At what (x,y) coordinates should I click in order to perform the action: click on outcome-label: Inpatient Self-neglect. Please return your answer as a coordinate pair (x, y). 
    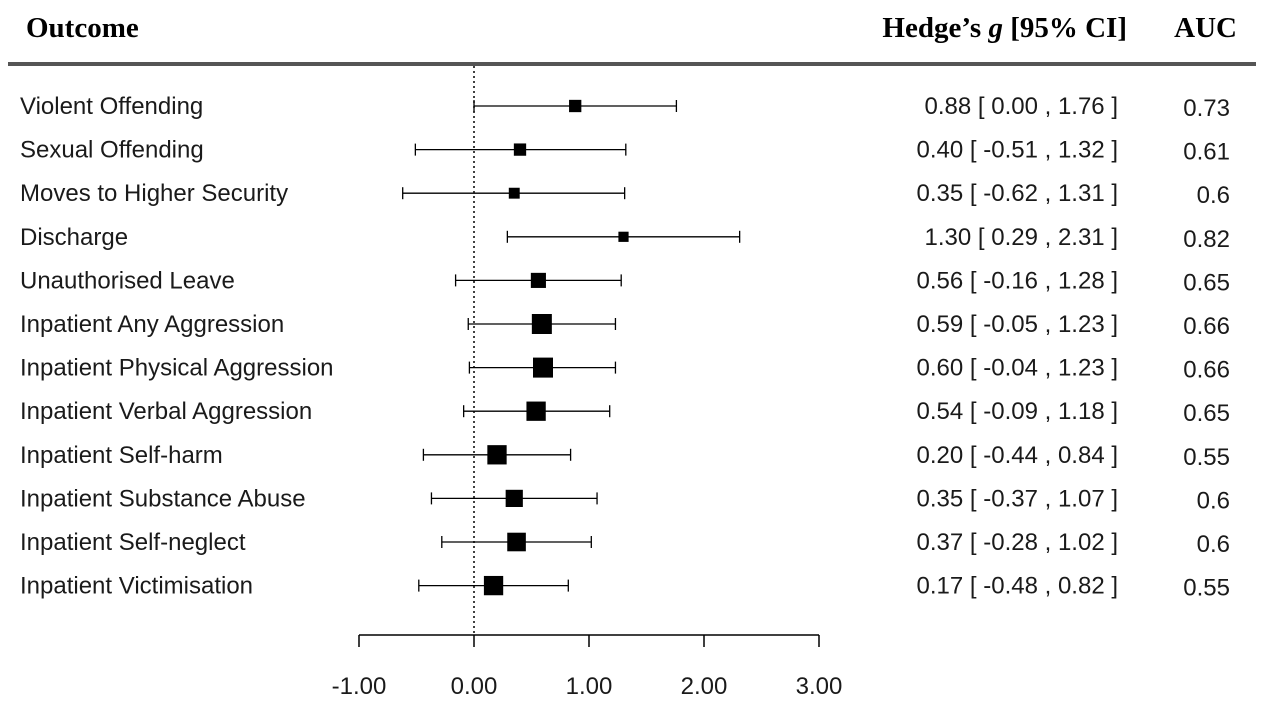
    Looking at the image, I should click on (133, 542).